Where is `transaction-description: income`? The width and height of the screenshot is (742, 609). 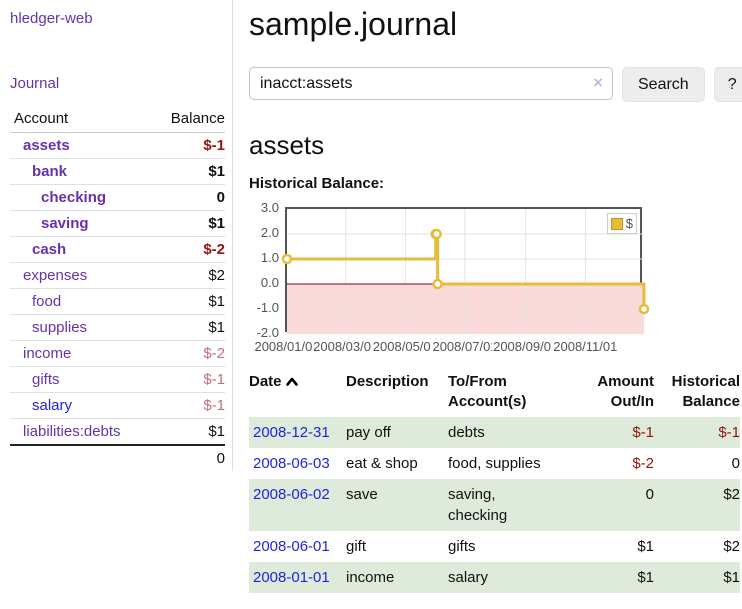 transaction-description: income is located at coordinates (370, 577).